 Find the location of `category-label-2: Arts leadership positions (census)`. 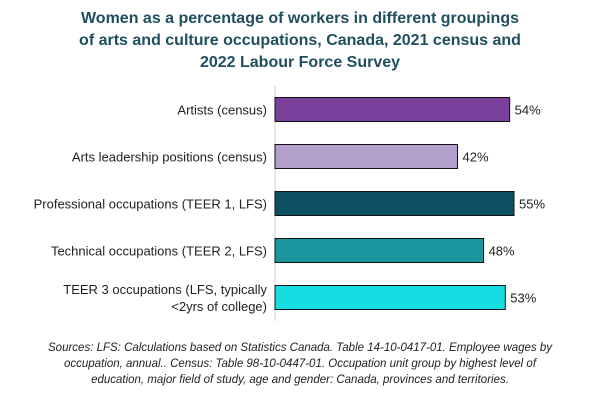

category-label-2: Arts leadership positions (census) is located at coordinates (169, 157).